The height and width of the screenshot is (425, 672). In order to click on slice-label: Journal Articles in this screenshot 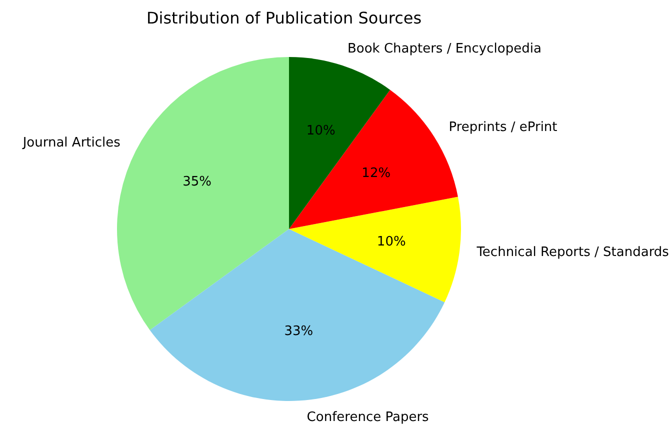, I will do `click(71, 143)`.